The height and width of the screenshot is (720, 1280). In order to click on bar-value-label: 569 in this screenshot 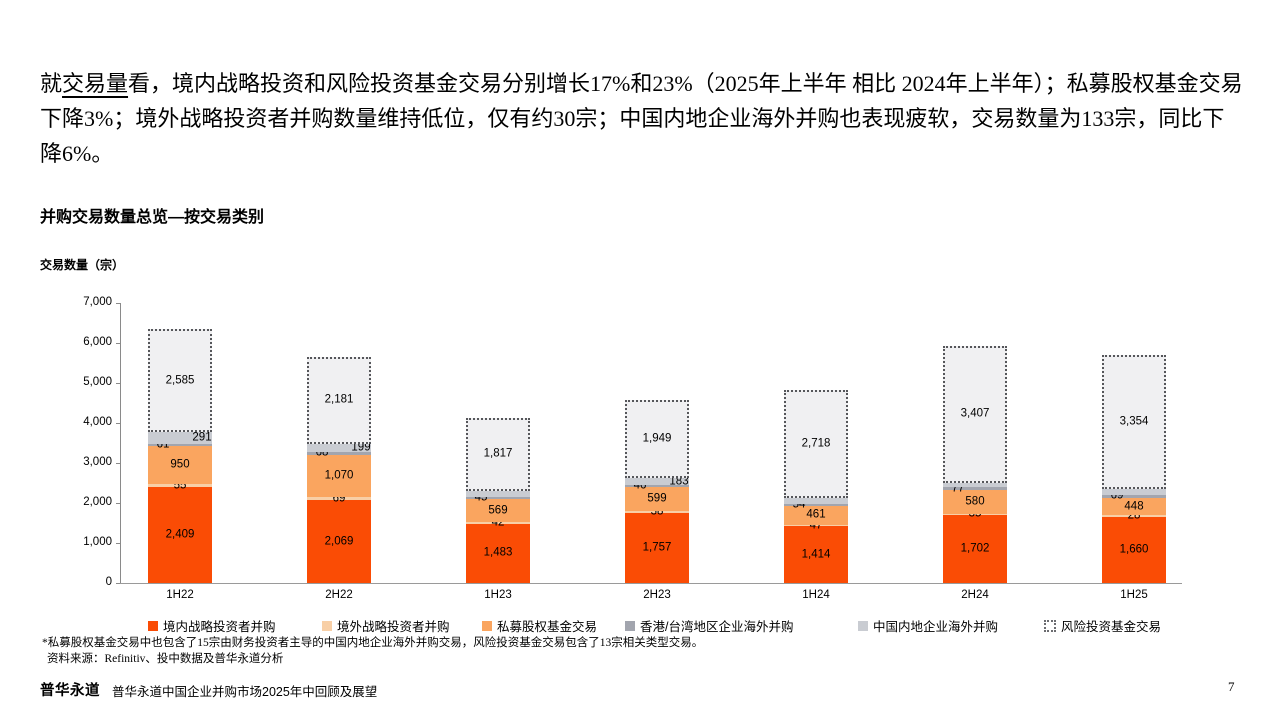, I will do `click(498, 509)`.